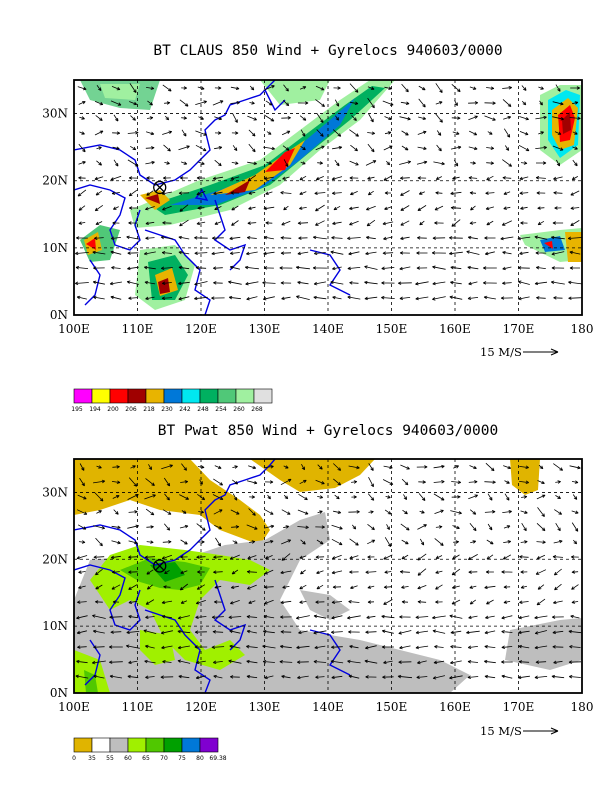  What do you see at coordinates (201, 329) in the screenshot?
I see `lon-tick-label: 120E` at bounding box center [201, 329].